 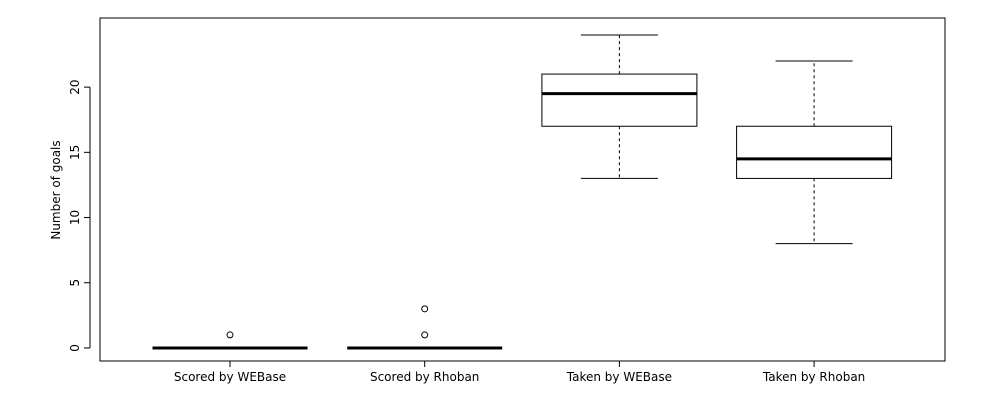 I want to click on y-tick-label: 20, so click(x=75, y=86).